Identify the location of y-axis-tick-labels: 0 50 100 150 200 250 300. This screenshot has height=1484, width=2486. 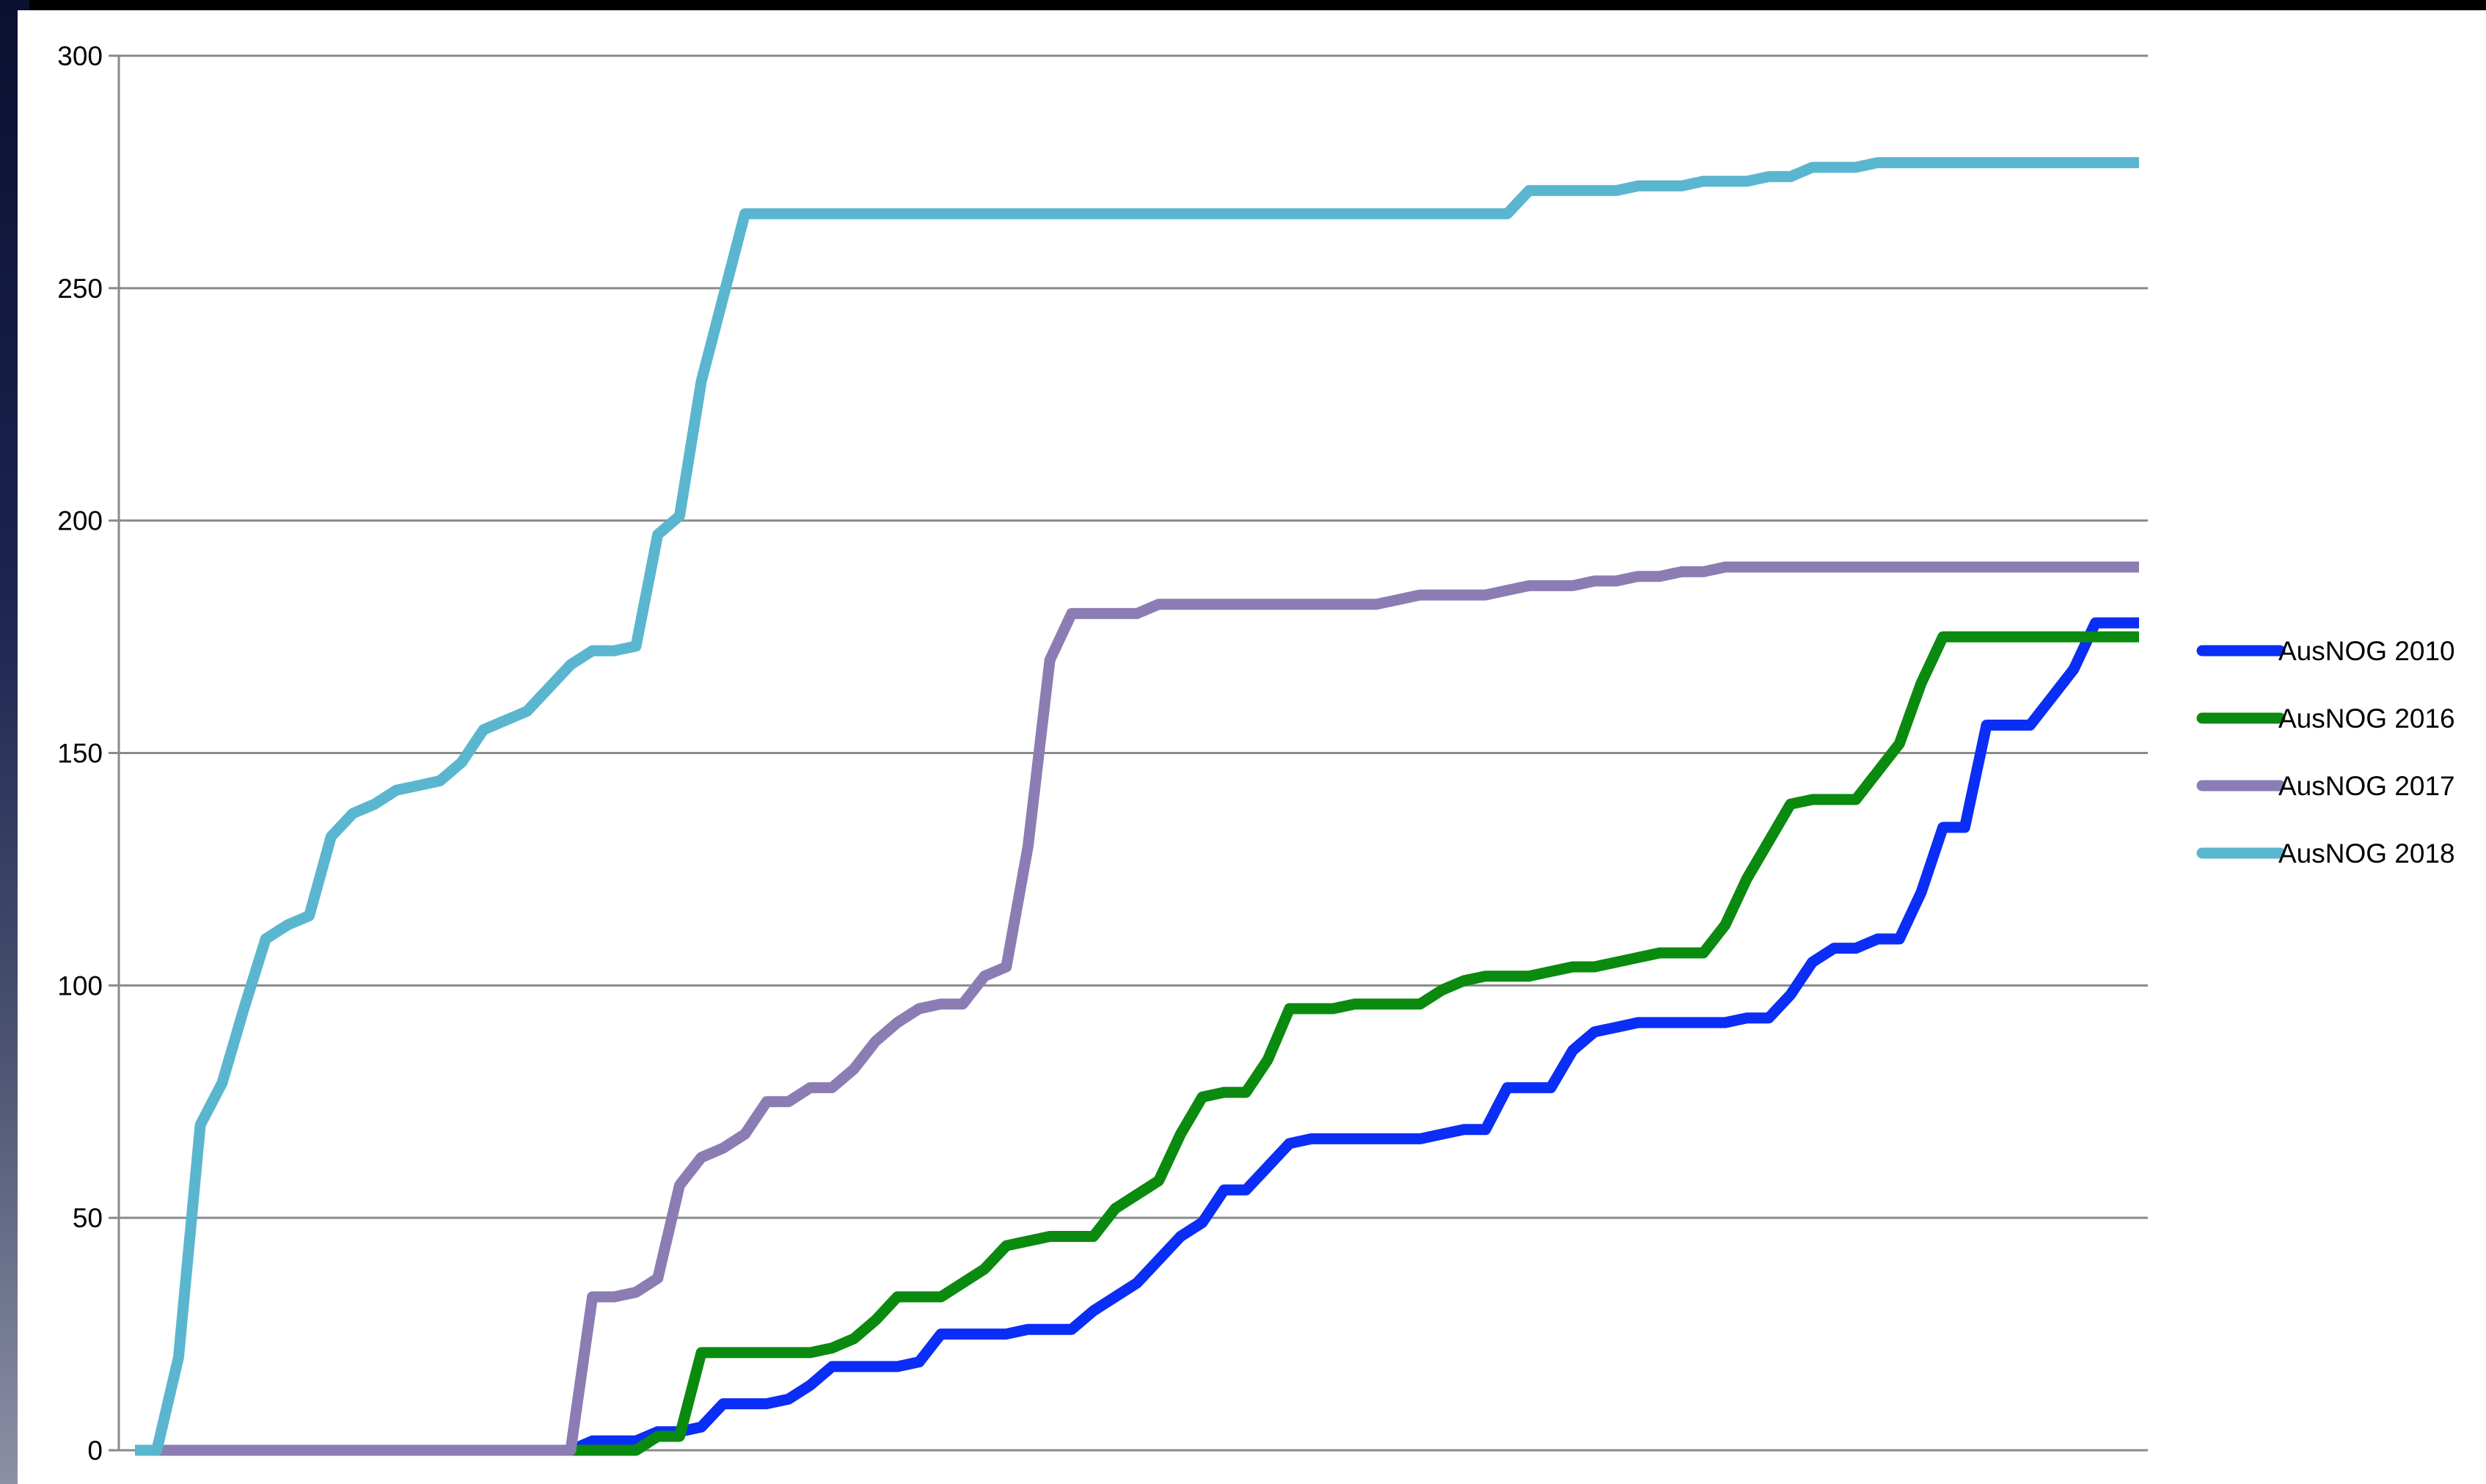
(80, 753).